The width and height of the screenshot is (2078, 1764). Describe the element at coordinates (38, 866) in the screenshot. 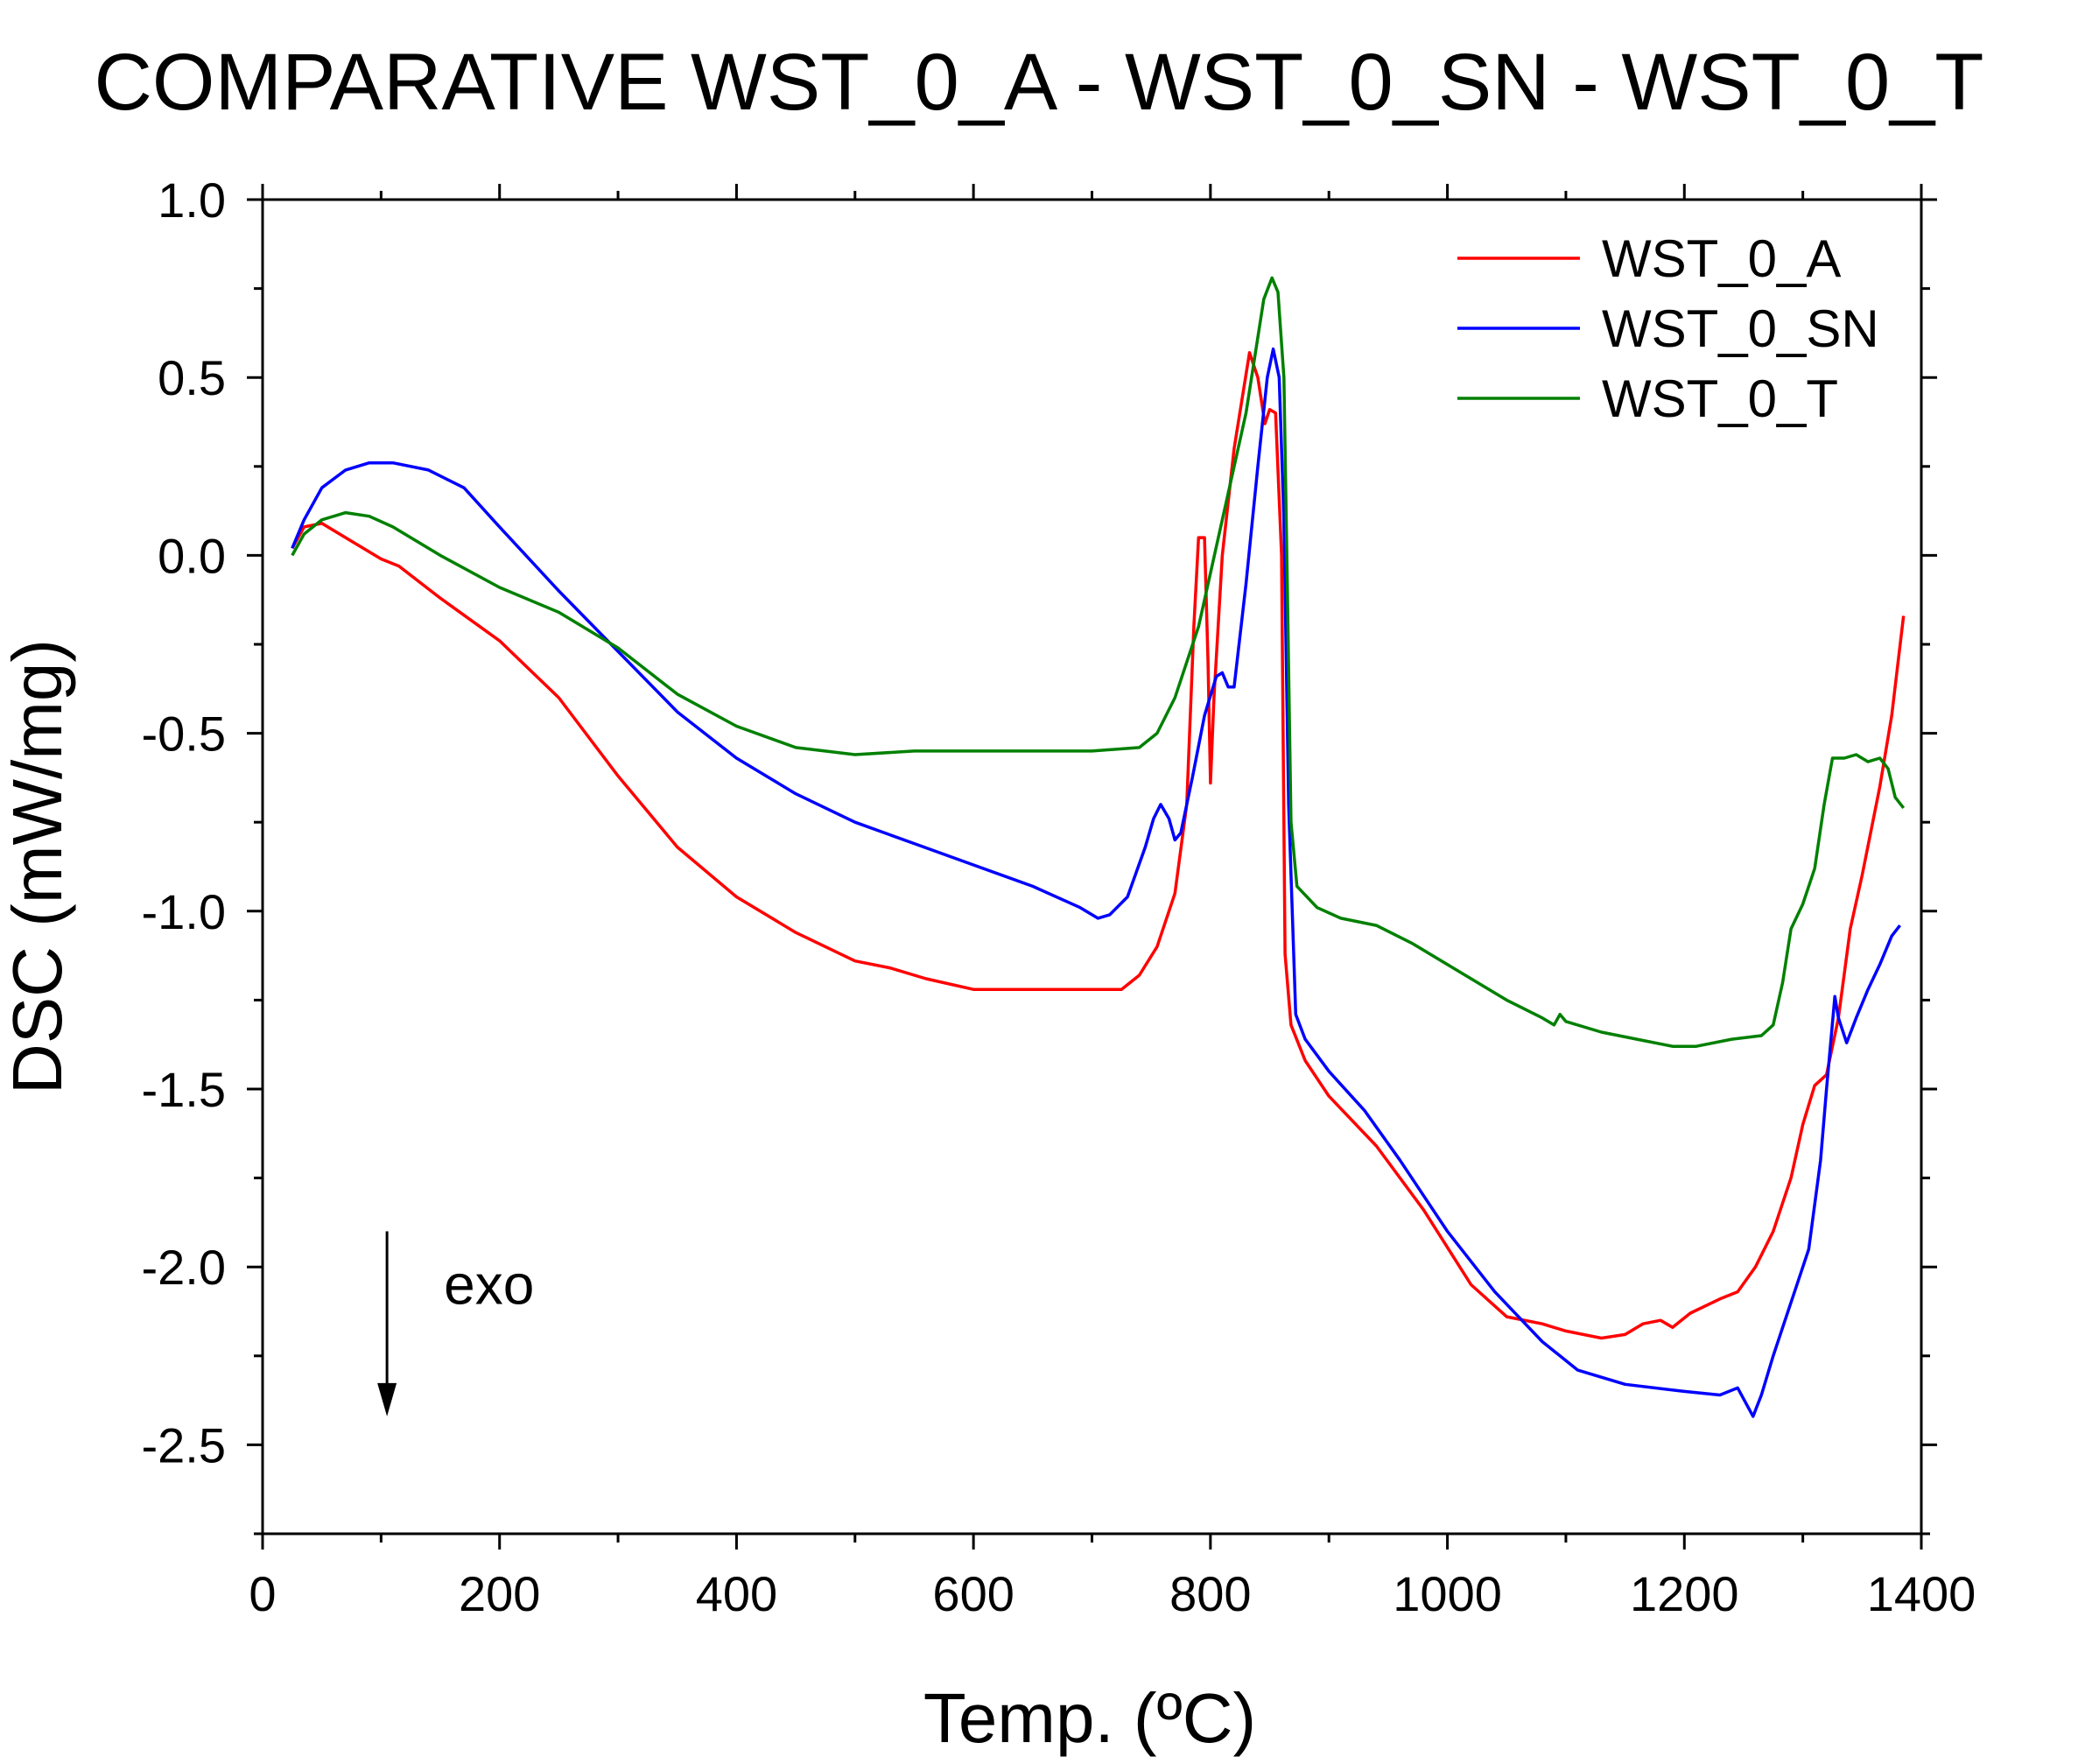

I see `y-axis-label: DSC (mW/mg)` at that location.